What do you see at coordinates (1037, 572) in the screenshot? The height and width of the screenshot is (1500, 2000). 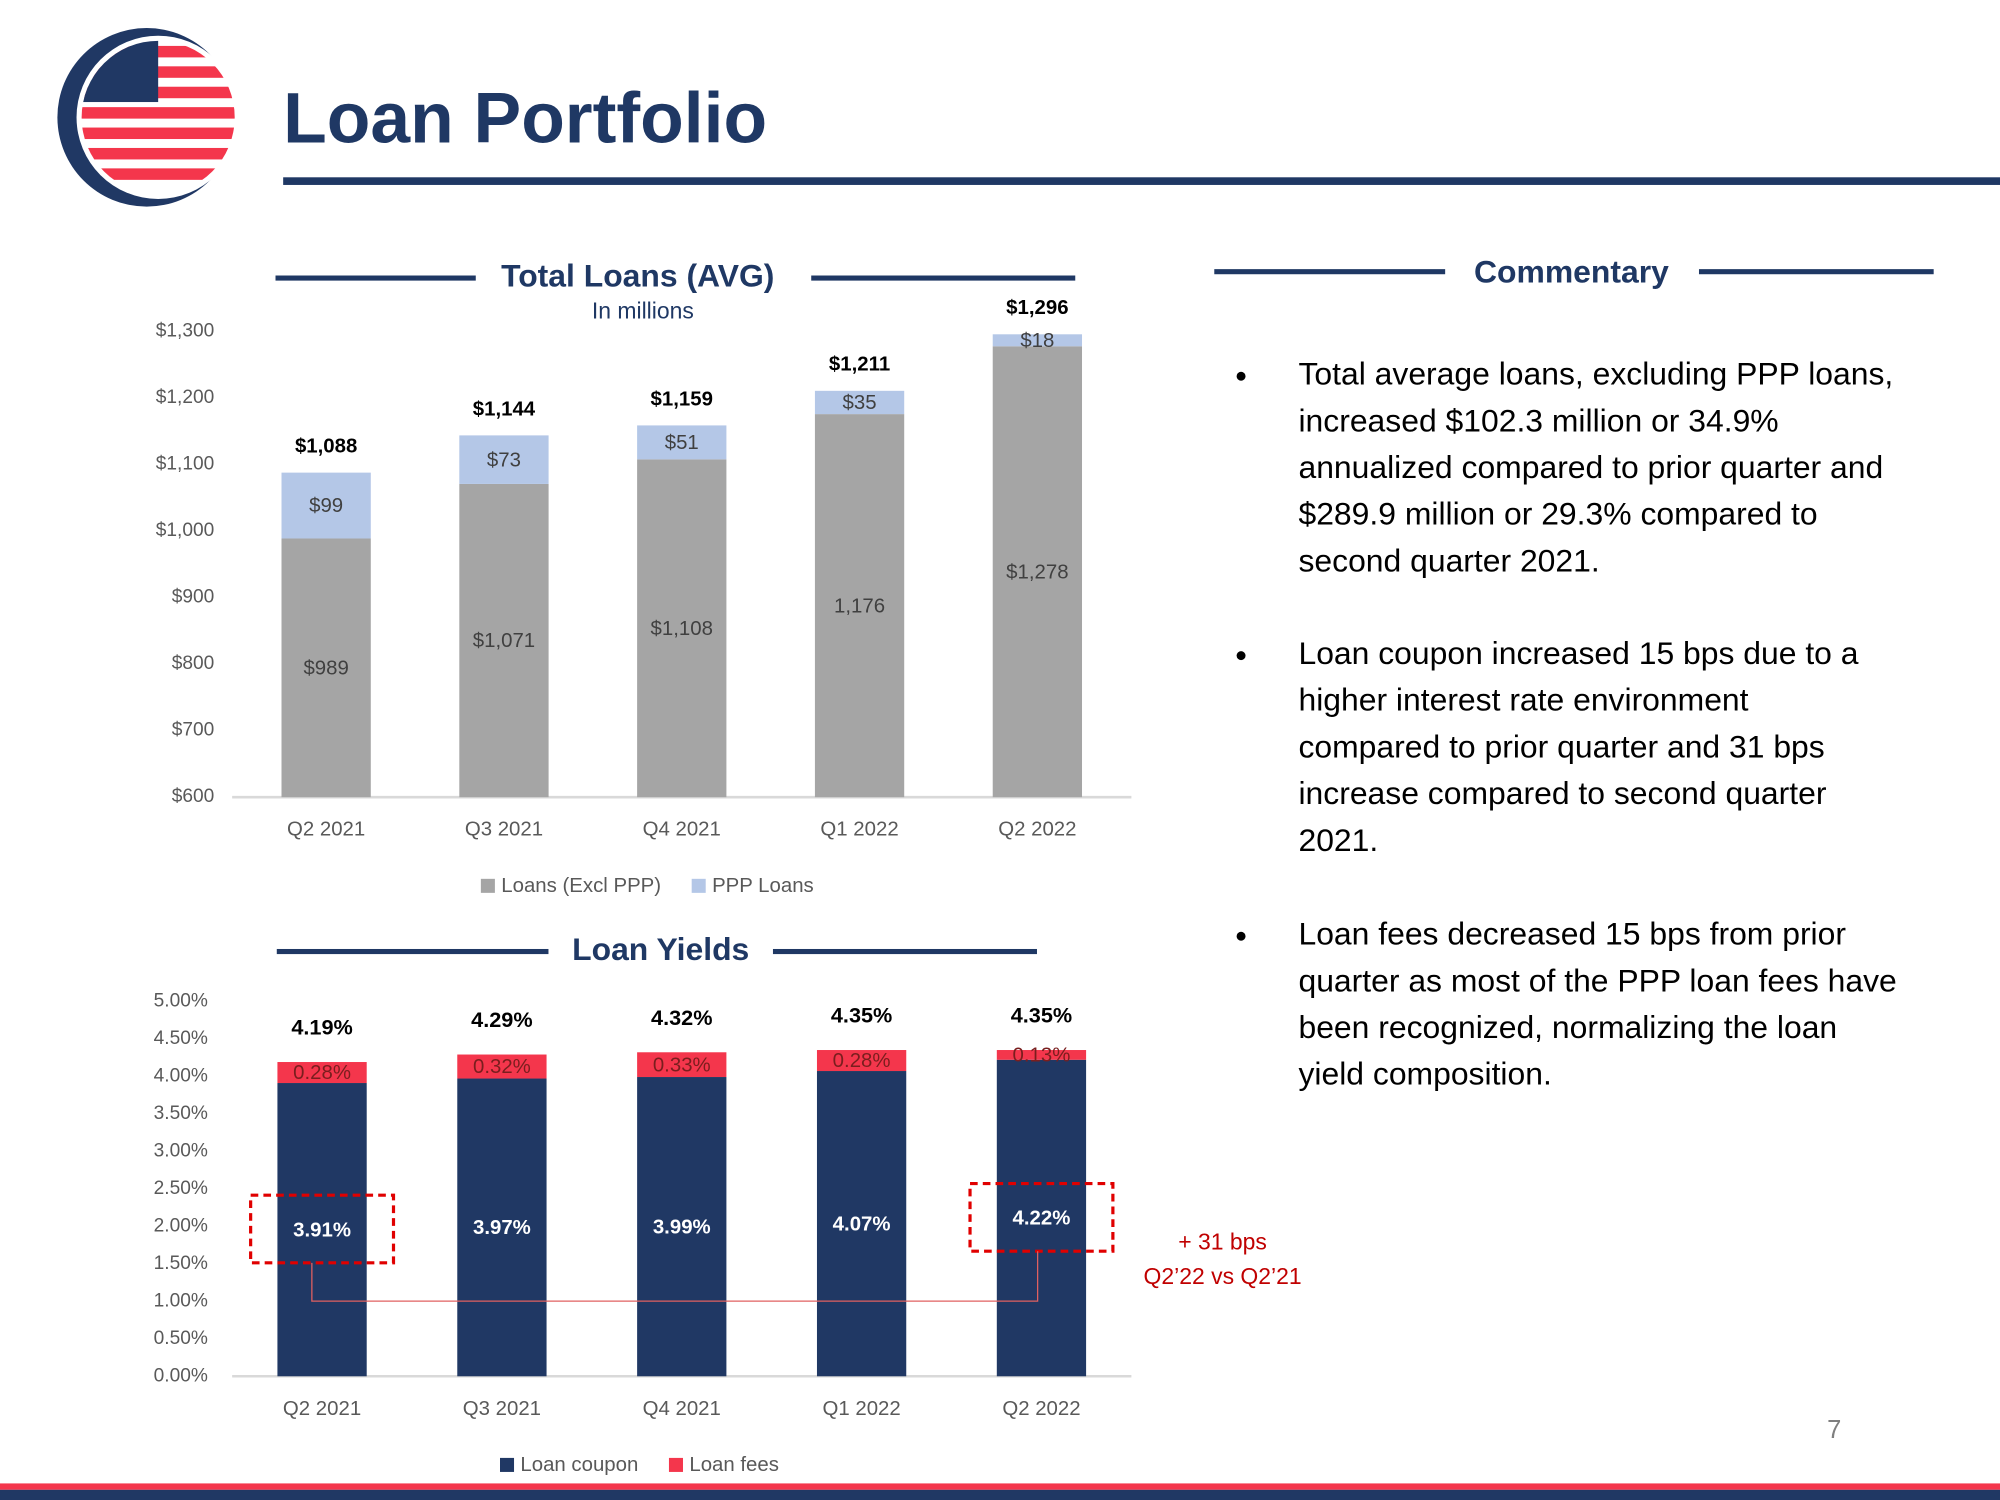 I see `value-label: $1,278` at bounding box center [1037, 572].